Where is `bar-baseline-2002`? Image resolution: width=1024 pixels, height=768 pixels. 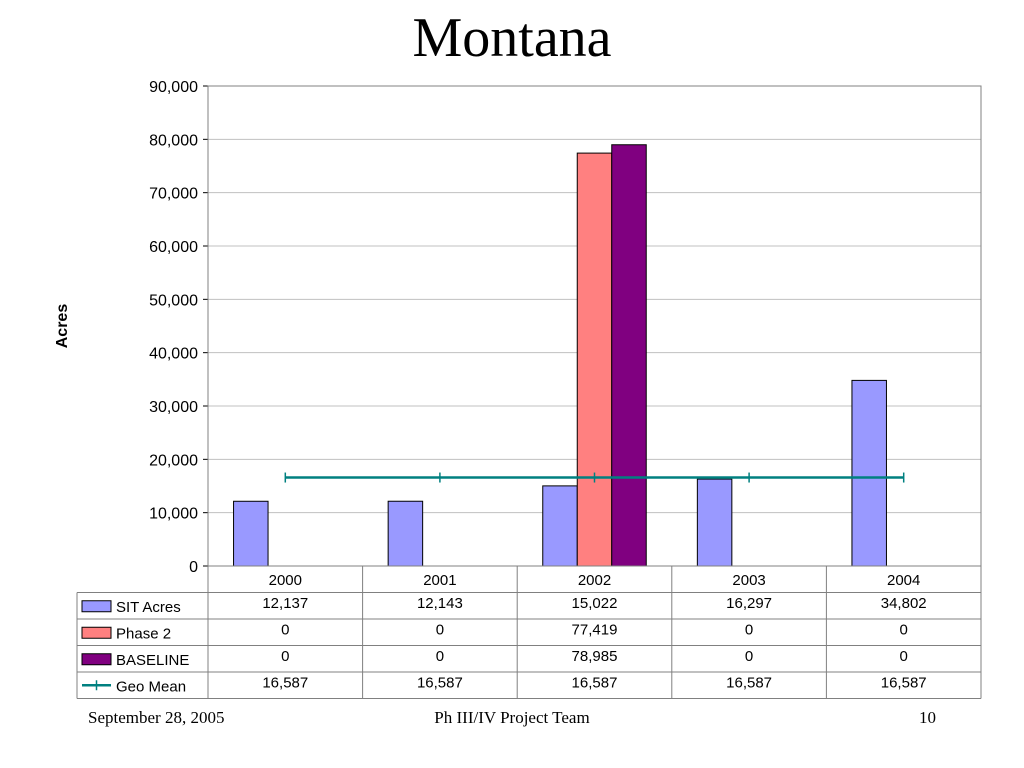
bar-baseline-2002 is located at coordinates (629, 355).